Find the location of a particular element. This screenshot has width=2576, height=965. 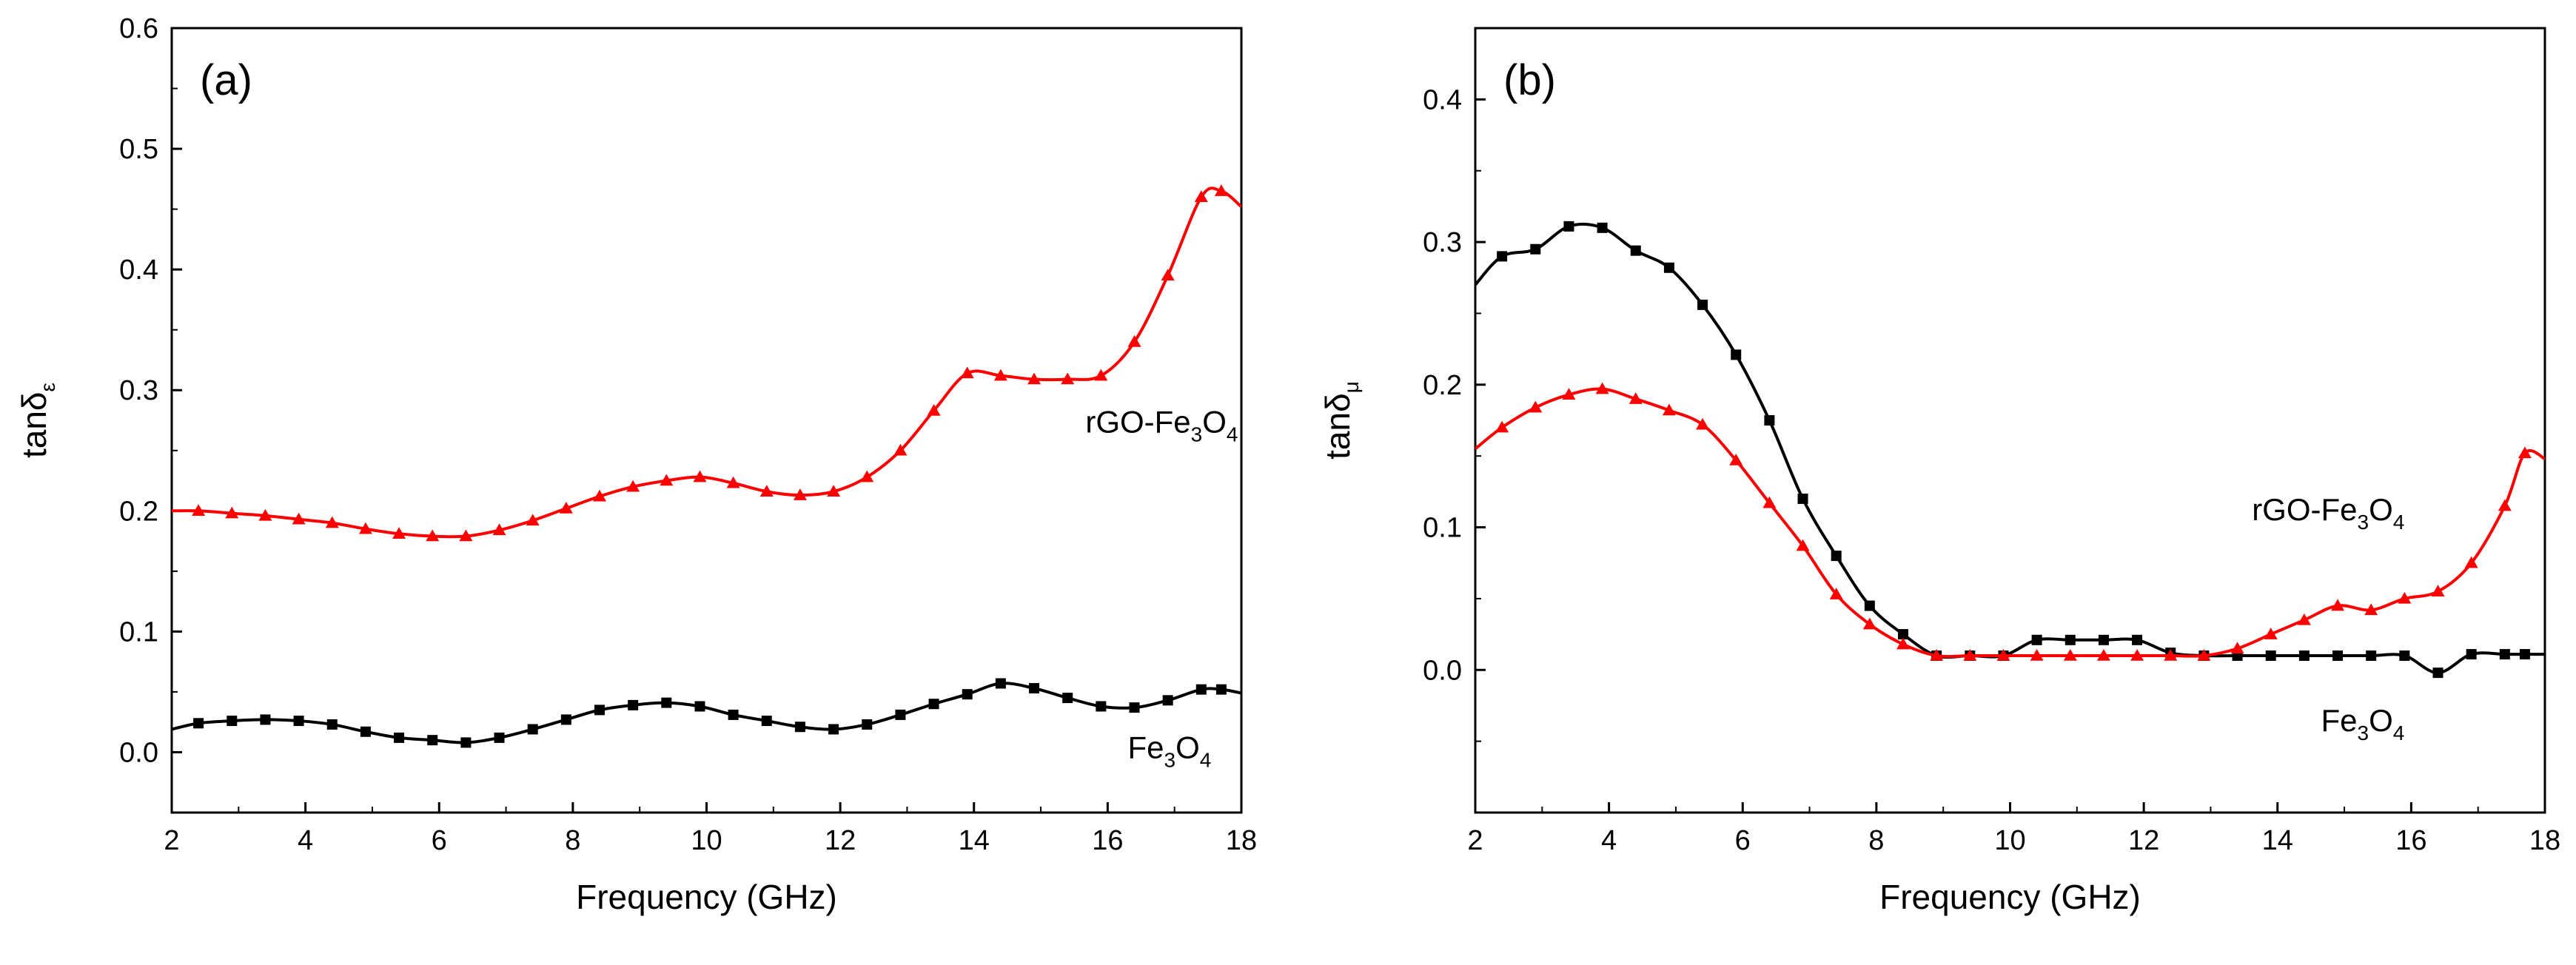

panel-b-y-tick-label: 0.1 is located at coordinates (1442, 529).